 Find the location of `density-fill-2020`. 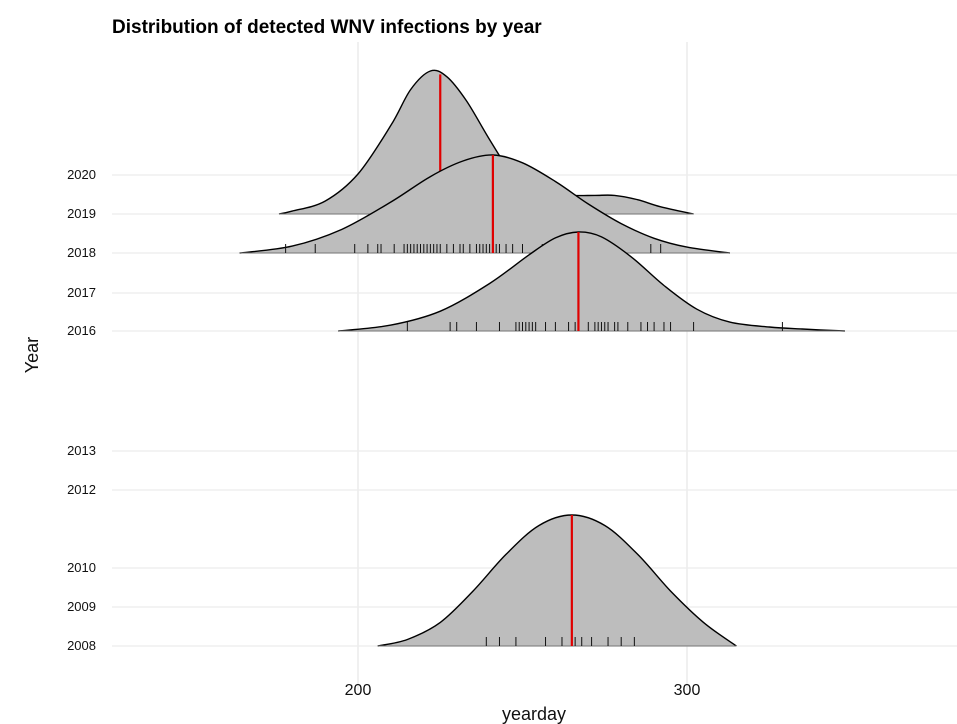

density-fill-2020 is located at coordinates (486, 142).